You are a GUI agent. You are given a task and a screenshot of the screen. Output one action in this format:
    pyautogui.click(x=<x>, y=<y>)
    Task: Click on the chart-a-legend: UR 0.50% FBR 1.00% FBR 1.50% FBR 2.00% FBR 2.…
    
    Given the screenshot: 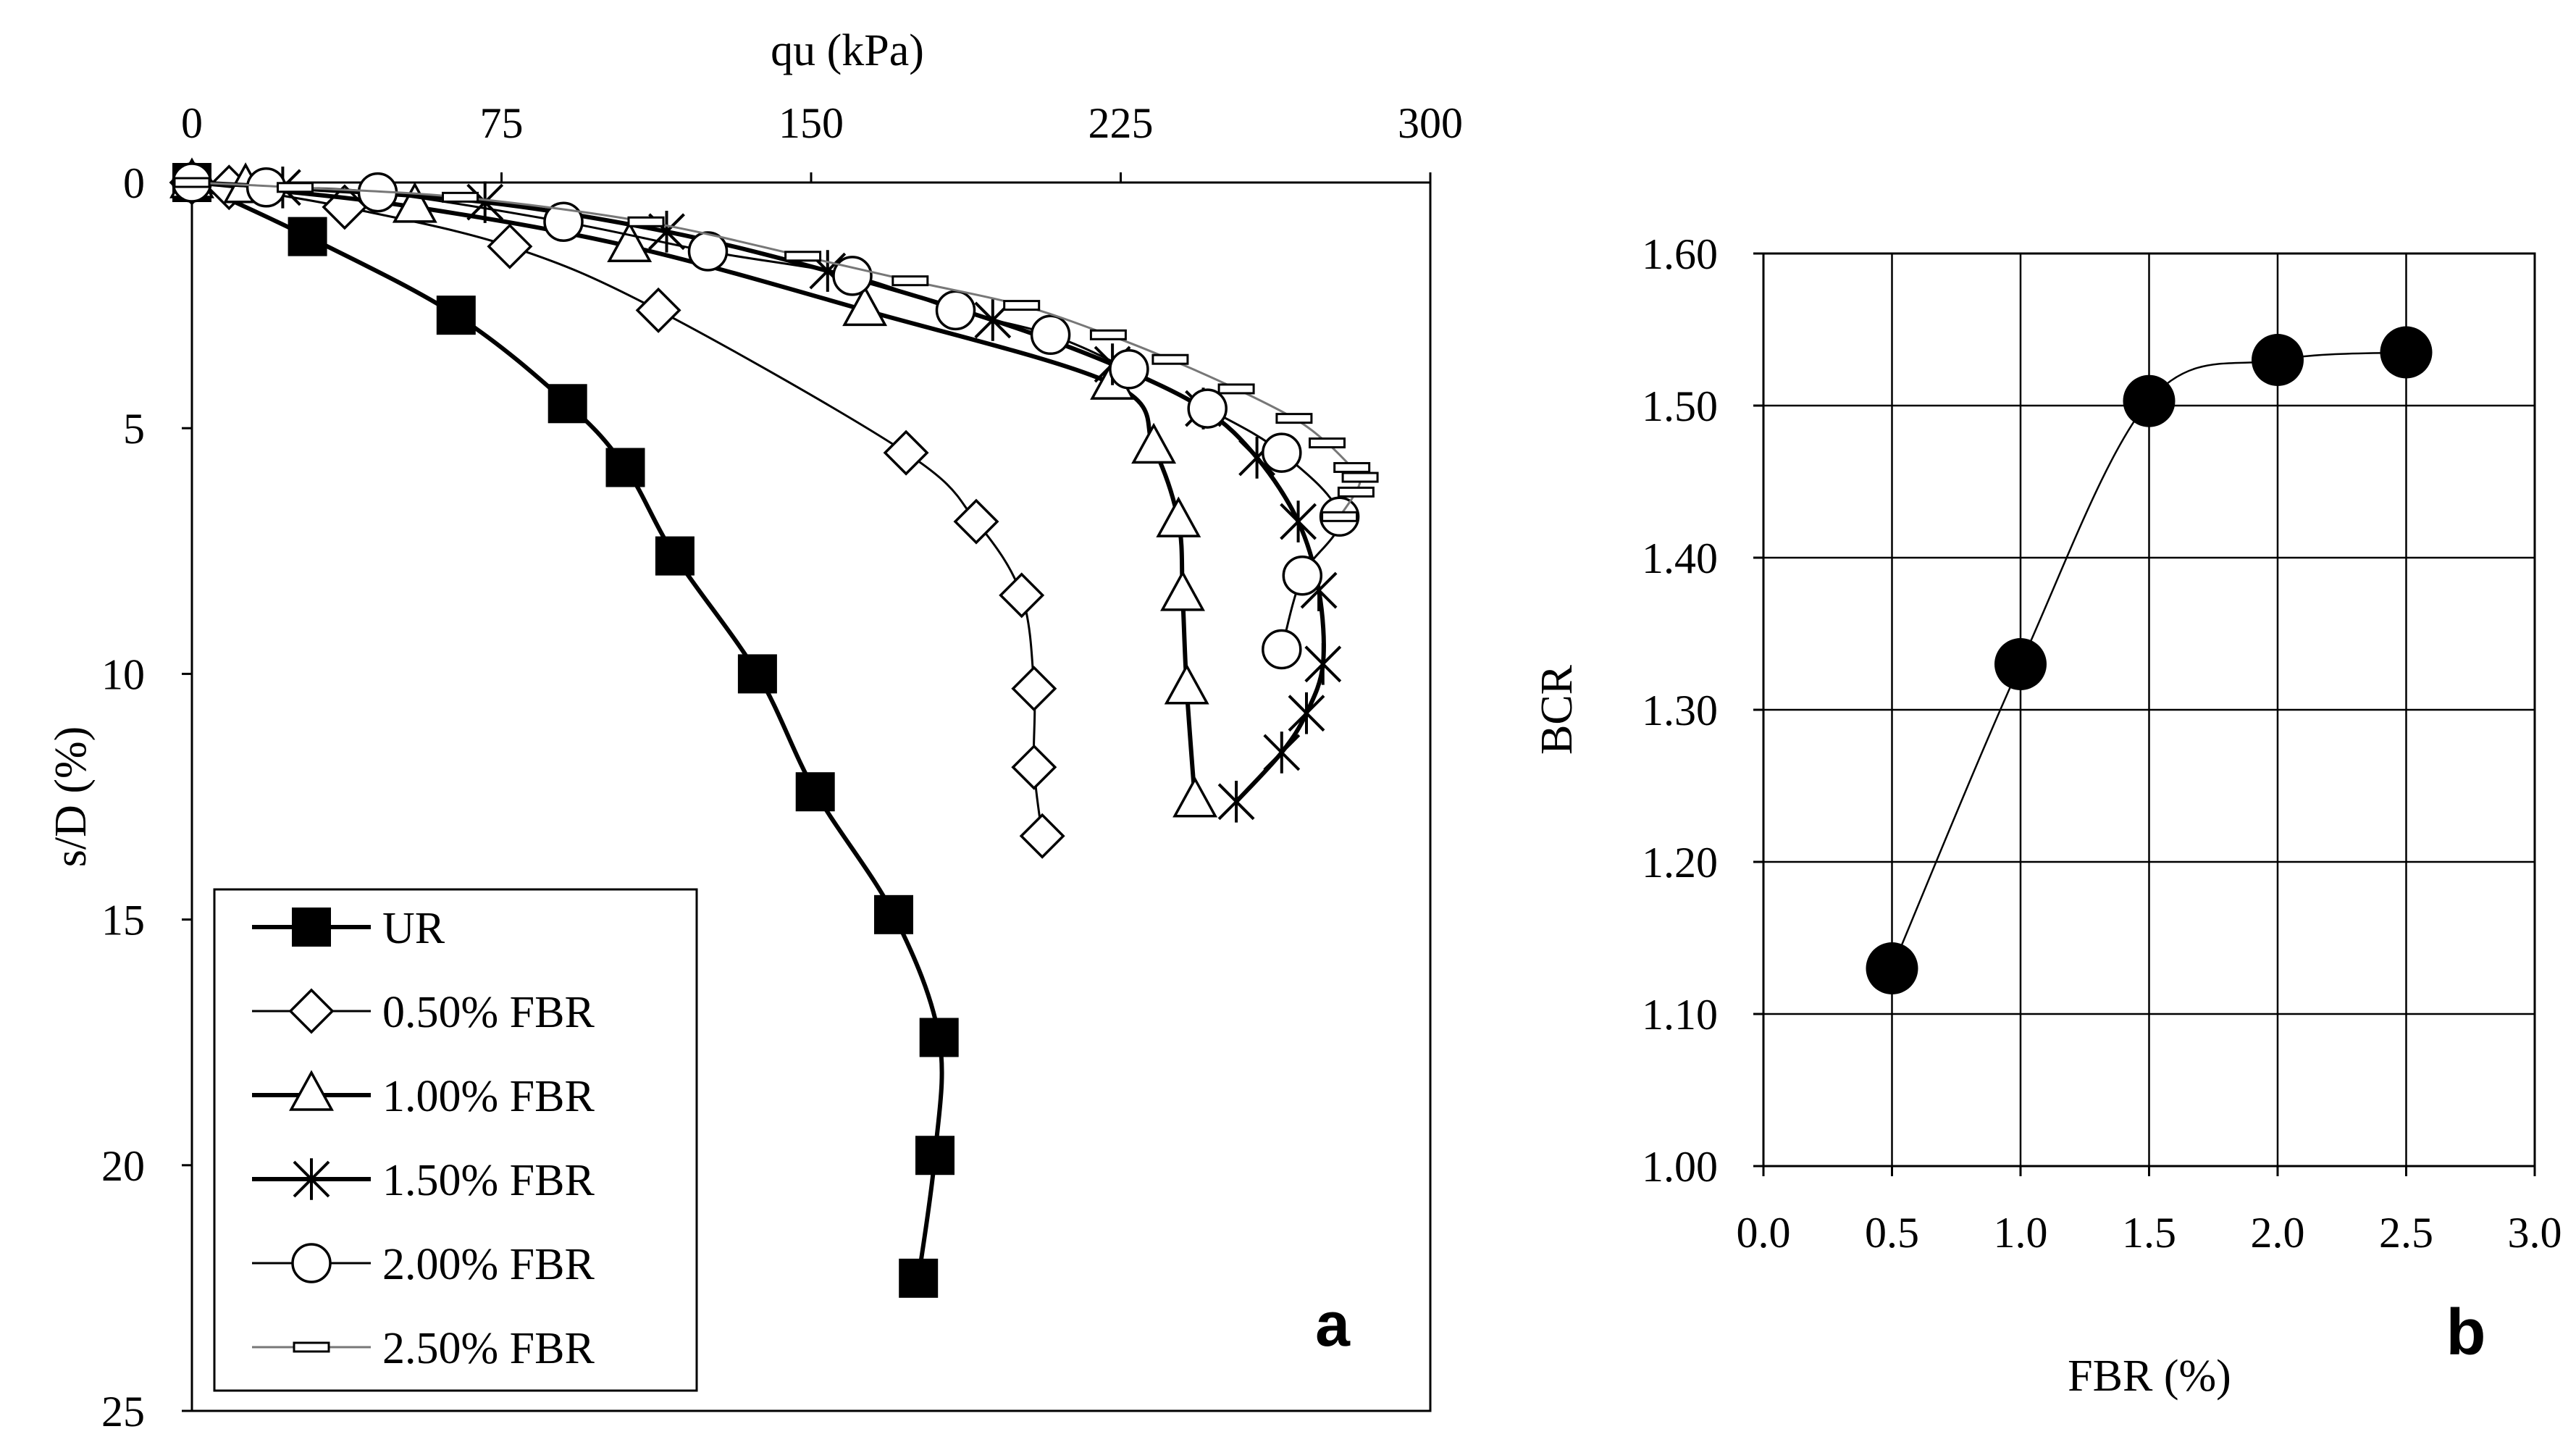 What is the action you would take?
    pyautogui.click(x=455, y=1140)
    